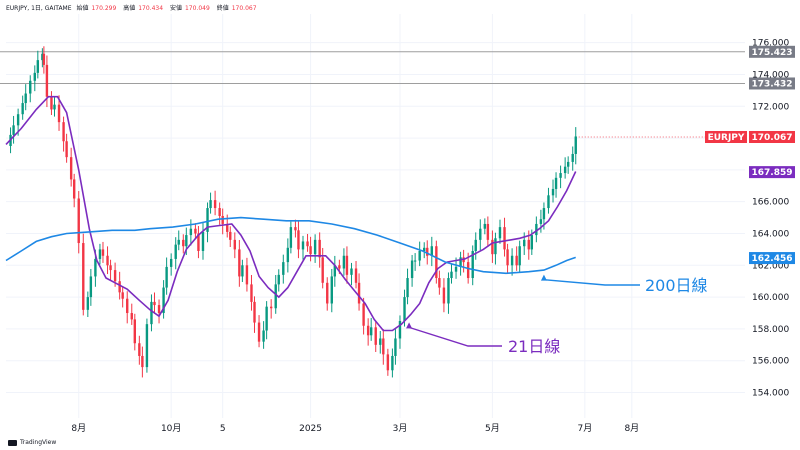 This screenshot has height=450, width=800. I want to click on level-price-tag, so click(772, 51).